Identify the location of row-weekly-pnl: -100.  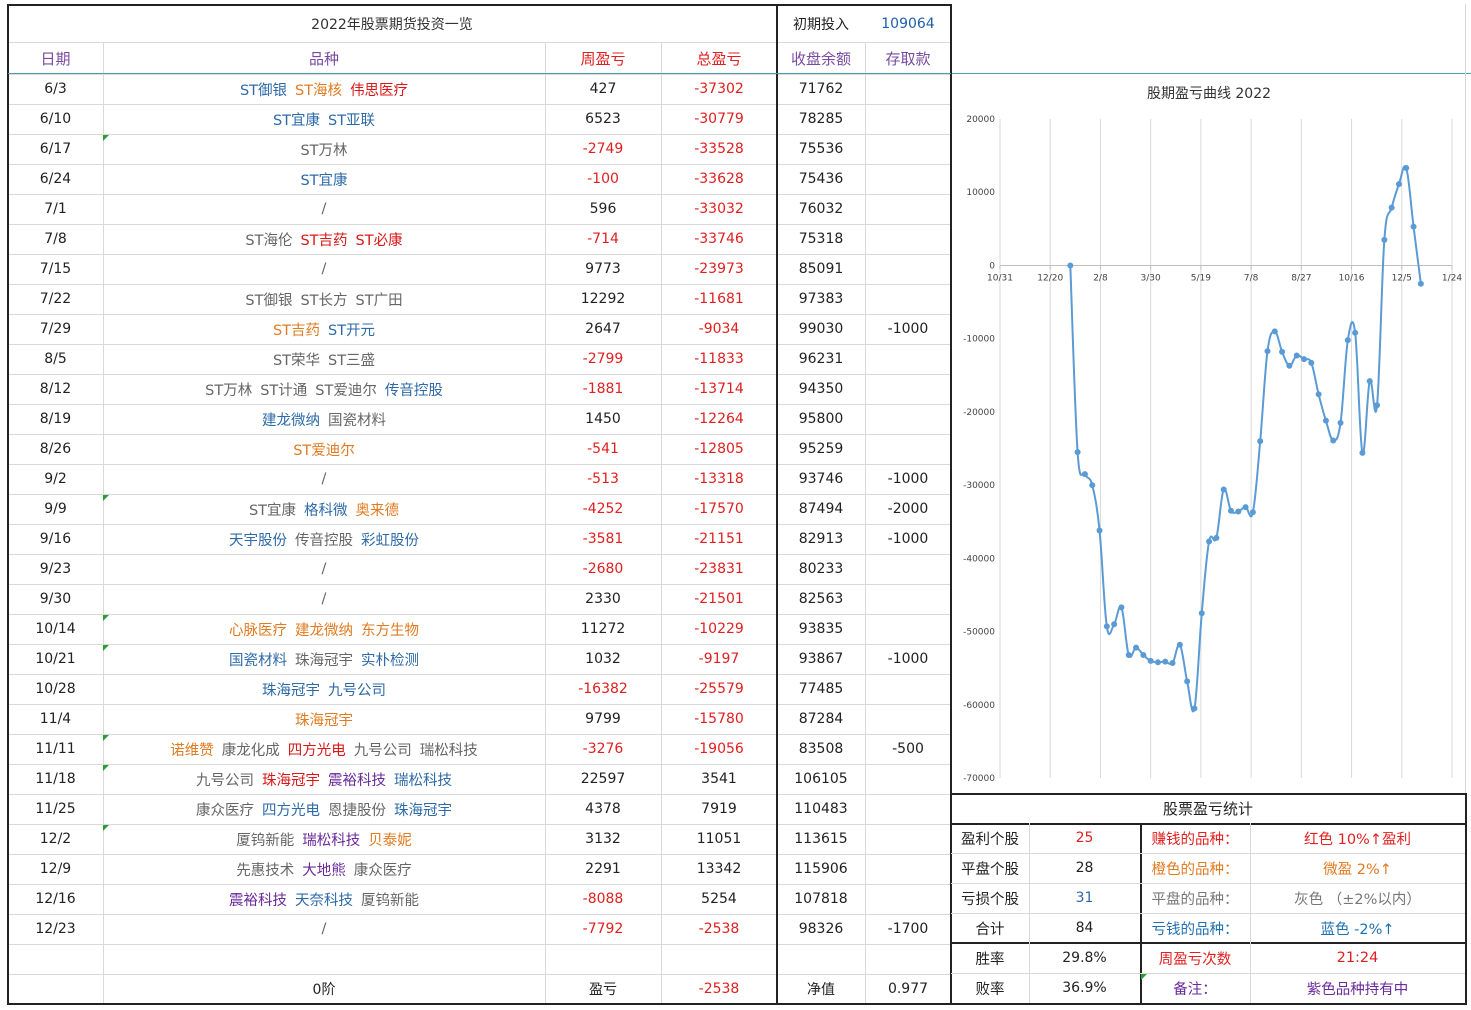
(603, 179).